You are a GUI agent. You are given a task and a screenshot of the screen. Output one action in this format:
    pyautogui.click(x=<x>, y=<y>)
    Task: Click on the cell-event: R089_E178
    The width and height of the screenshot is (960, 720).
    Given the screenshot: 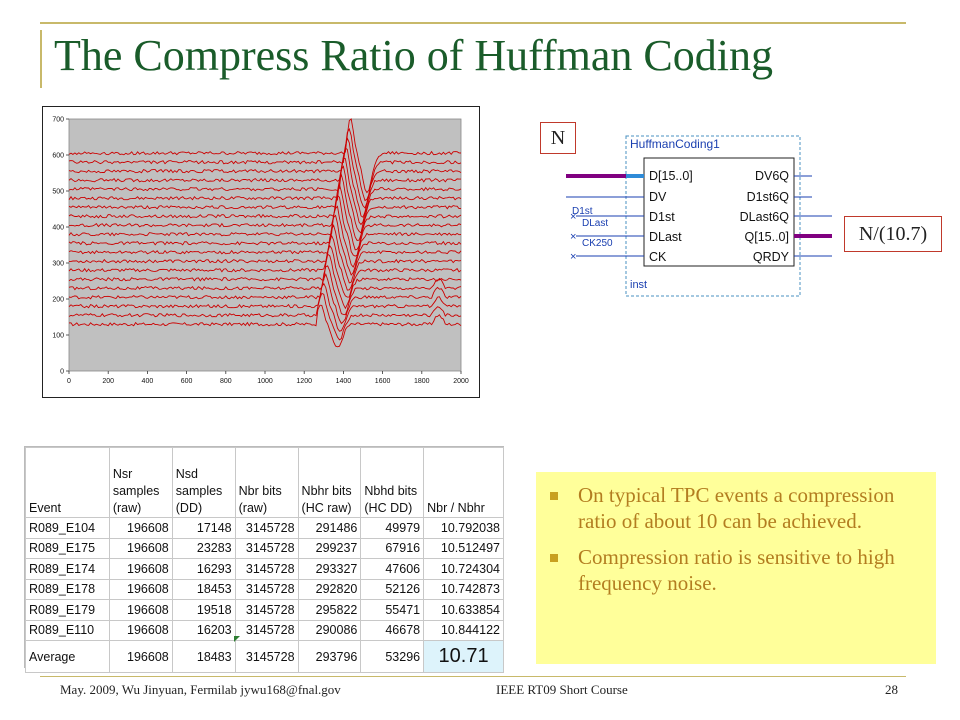 What is the action you would take?
    pyautogui.click(x=67, y=589)
    